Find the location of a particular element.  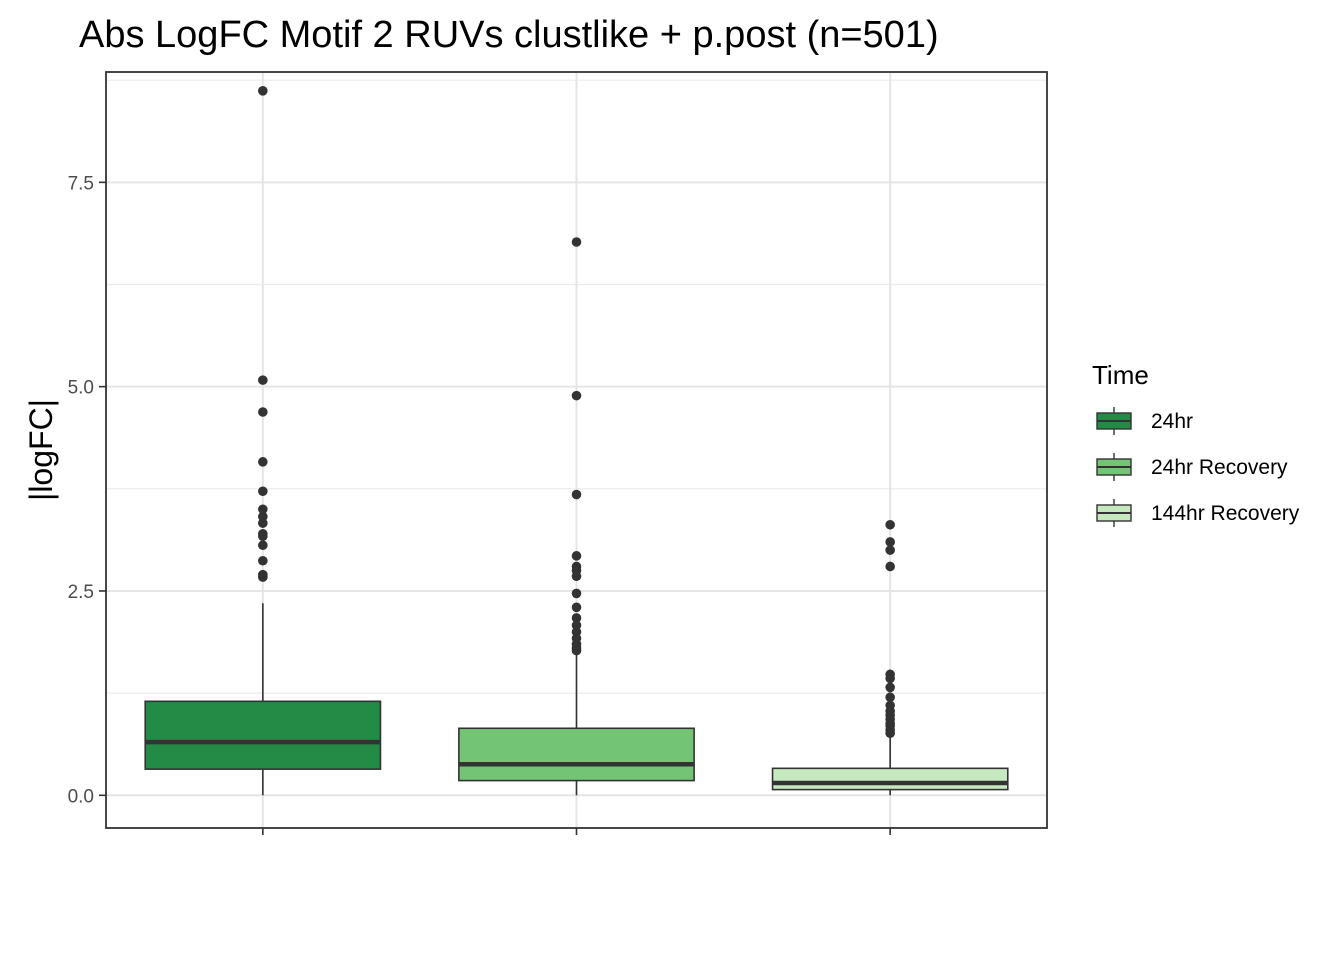

legend: Time 24hr 24hr Recovery 144hr Recovery is located at coordinates (1196, 443).